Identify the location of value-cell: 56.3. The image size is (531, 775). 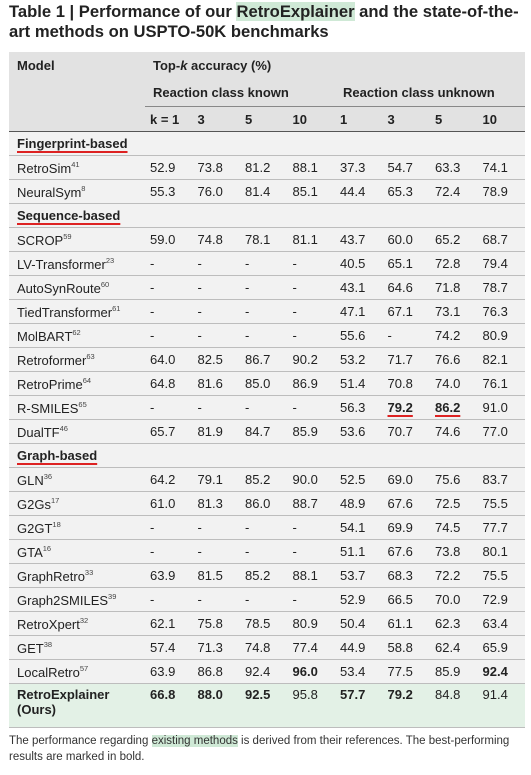
(359, 407).